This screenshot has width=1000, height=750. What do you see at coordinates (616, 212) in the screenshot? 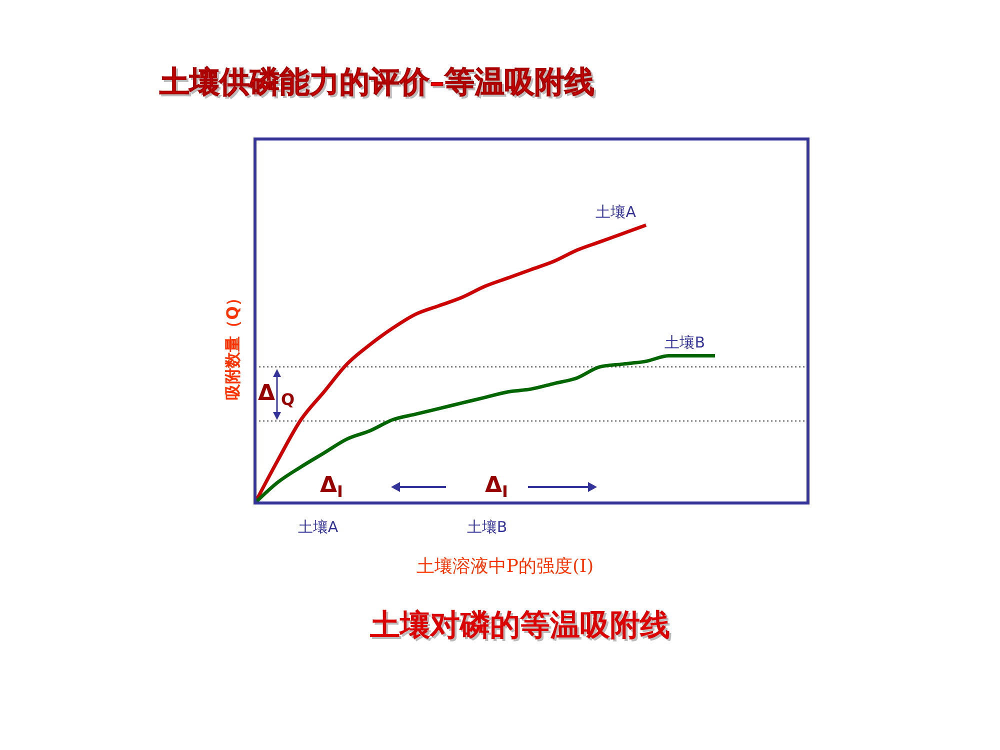
I see `series-label: 土壤A` at bounding box center [616, 212].